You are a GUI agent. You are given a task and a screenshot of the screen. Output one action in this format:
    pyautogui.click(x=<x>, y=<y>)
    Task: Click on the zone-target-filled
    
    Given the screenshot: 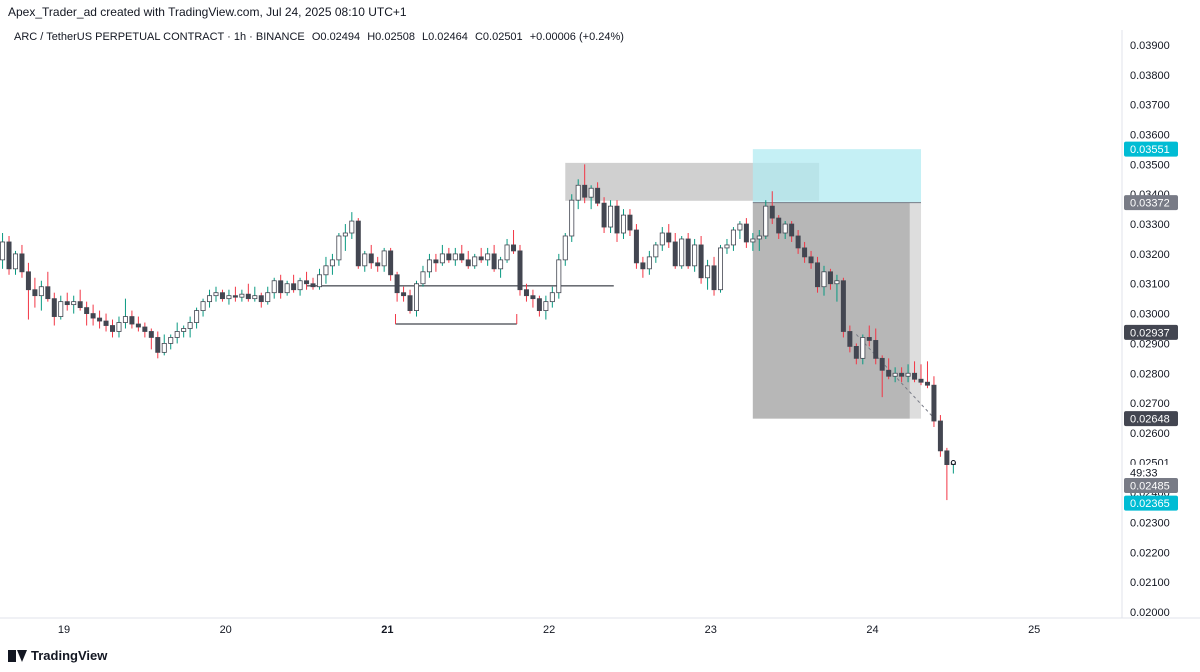 What is the action you would take?
    pyautogui.click(x=831, y=310)
    